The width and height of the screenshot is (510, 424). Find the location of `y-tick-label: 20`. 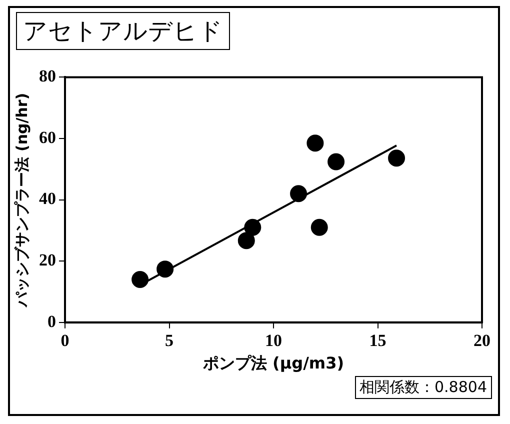

y-tick-label: 20 is located at coordinates (47, 260).